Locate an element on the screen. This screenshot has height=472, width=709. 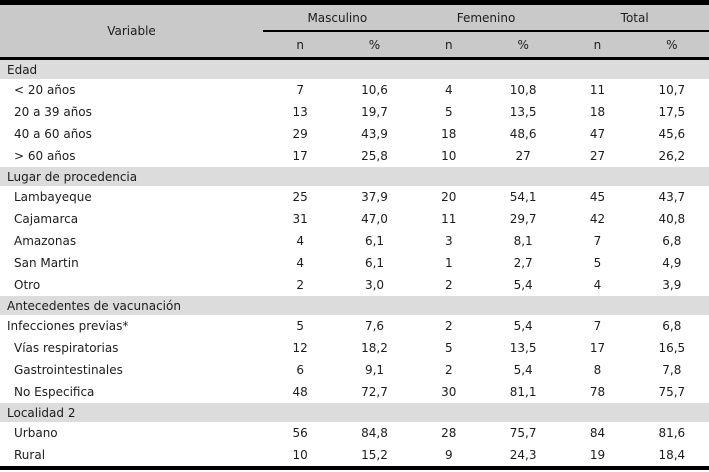
cell-value: 42 is located at coordinates (597, 219).